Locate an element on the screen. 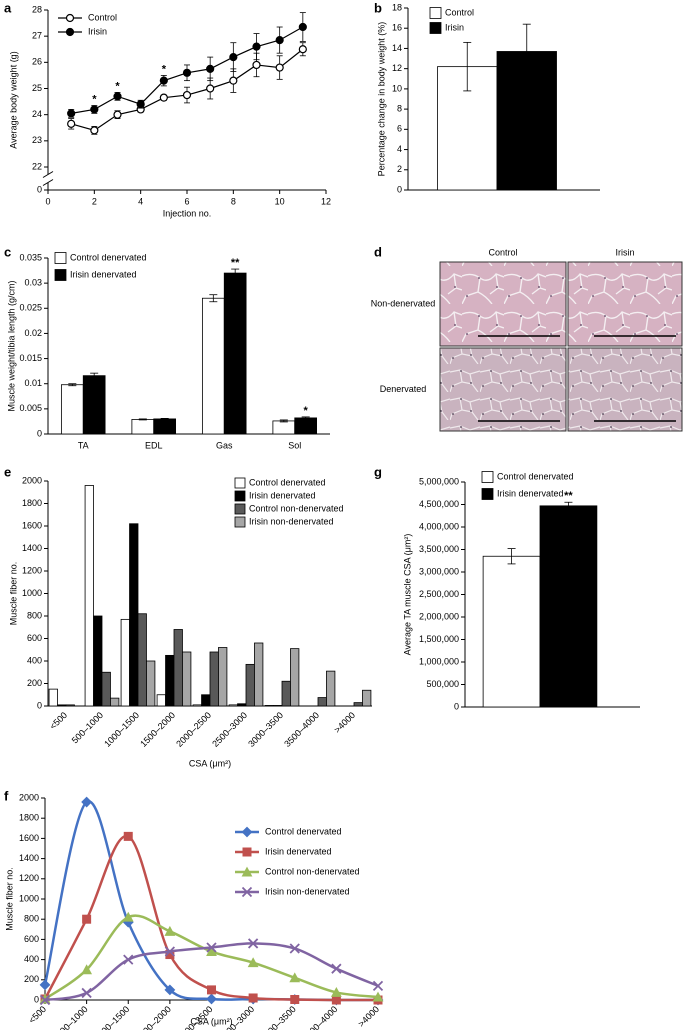 This screenshot has height=1030, width=685. y-tick-label: 1,000,000 is located at coordinates (439, 661).